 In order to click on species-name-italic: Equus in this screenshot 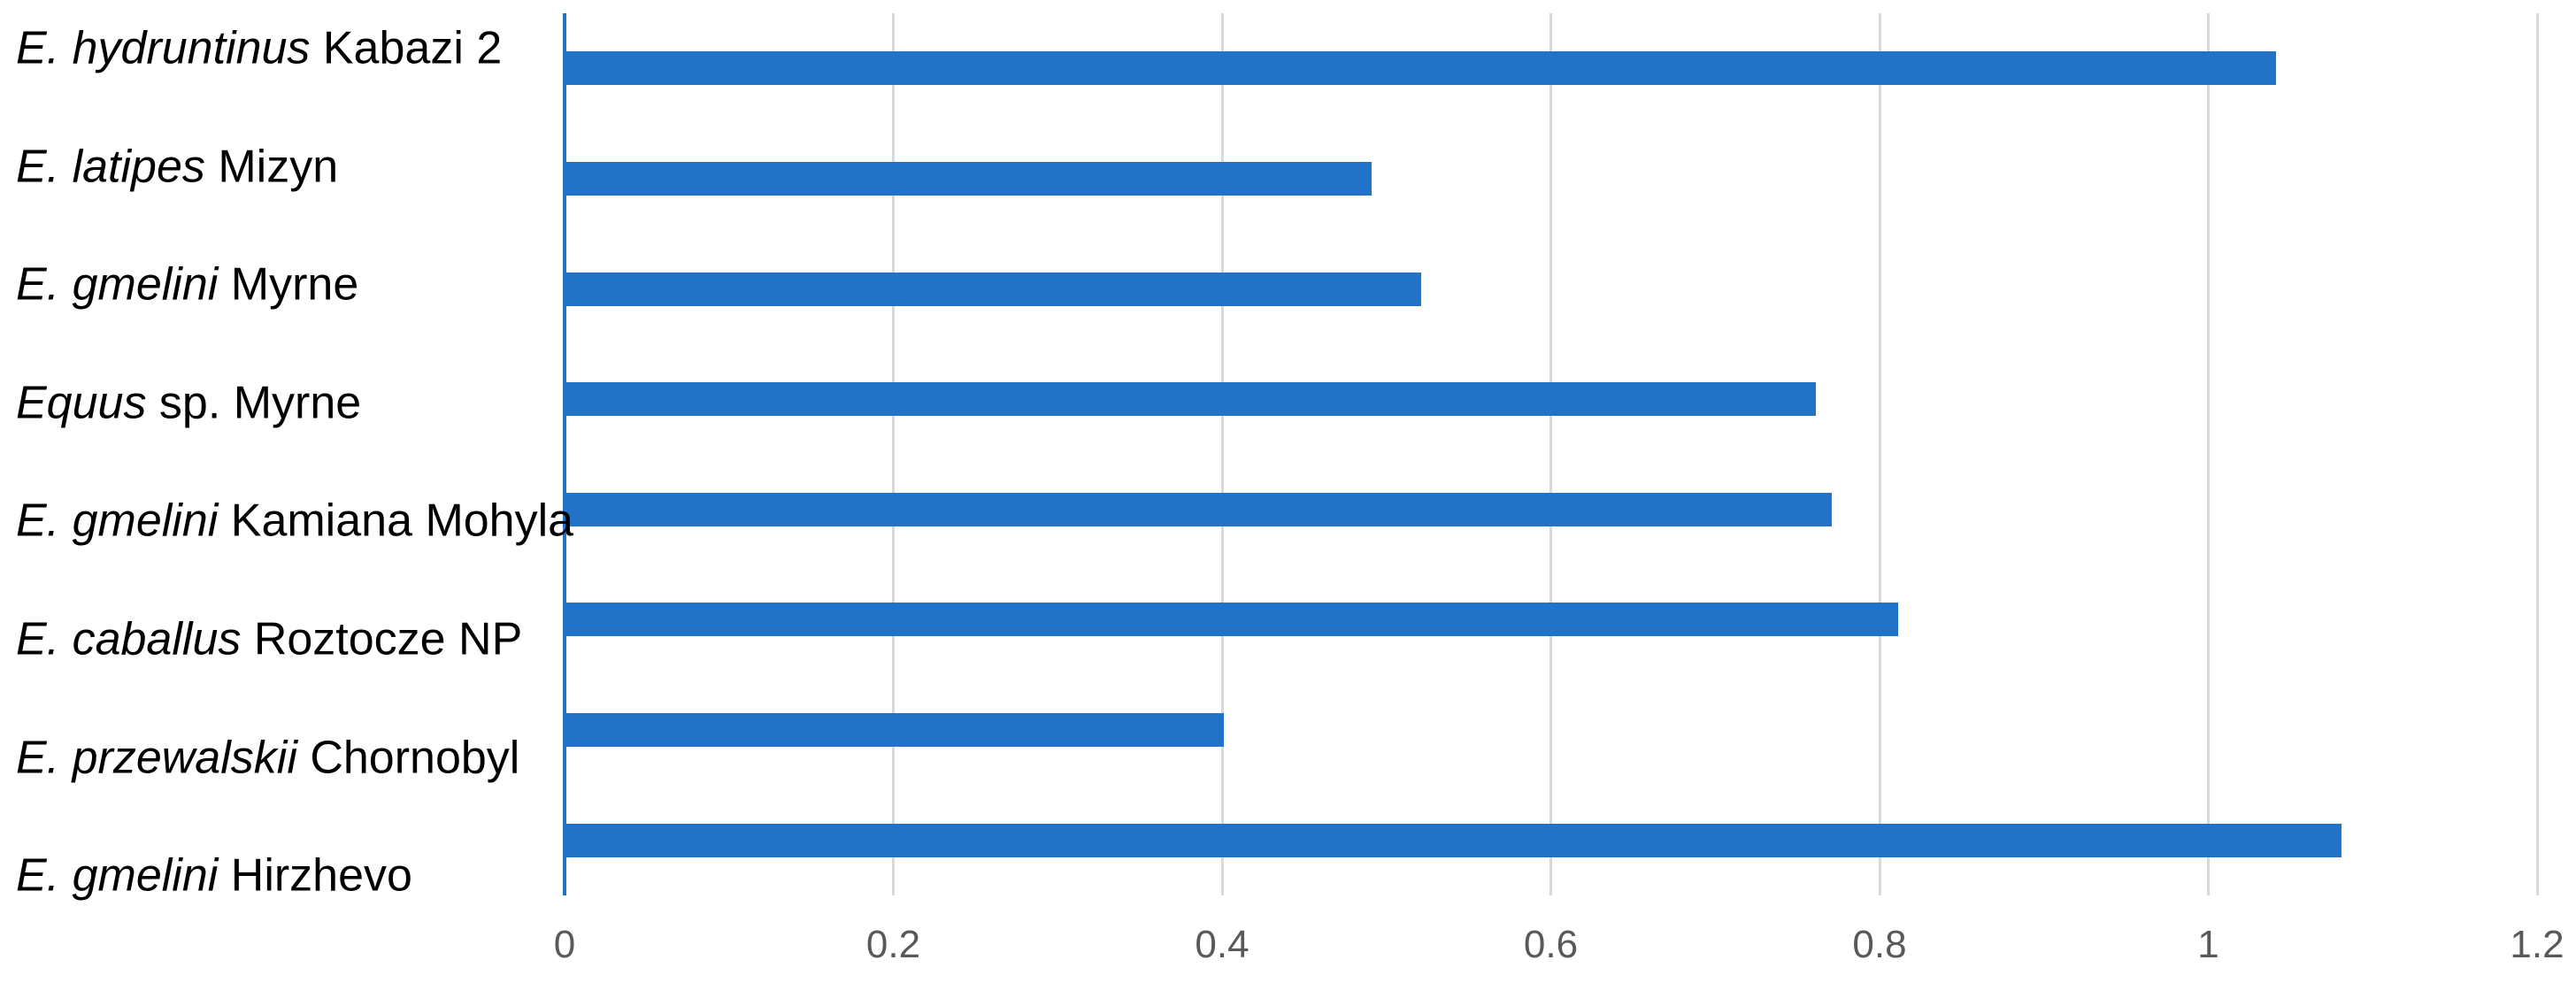, I will do `click(81, 403)`.